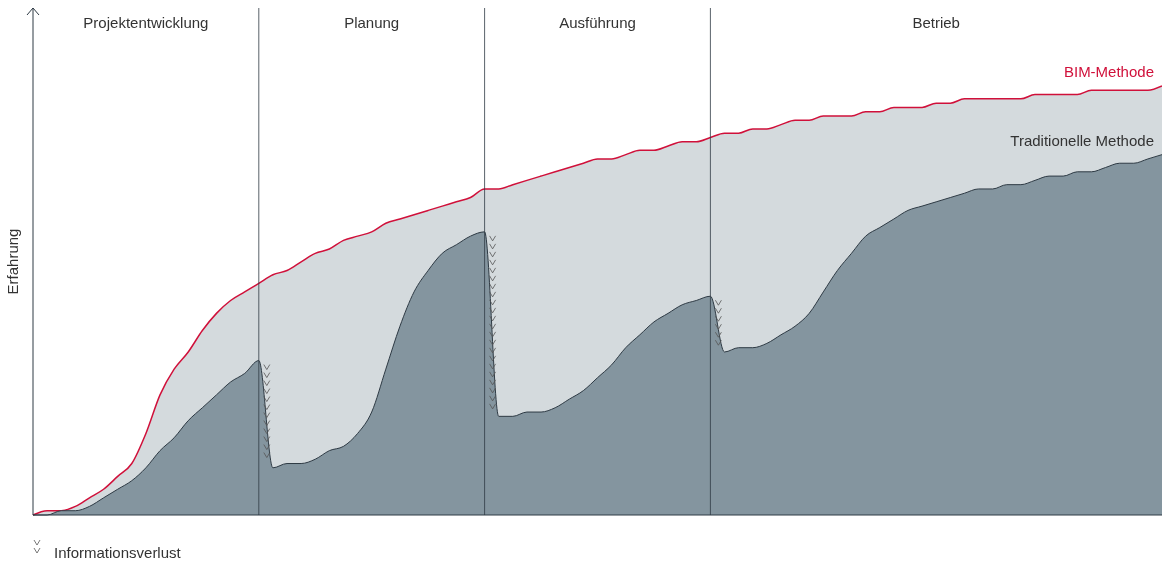  Describe the element at coordinates (372, 22) in the screenshot. I see `text: Planung` at that location.